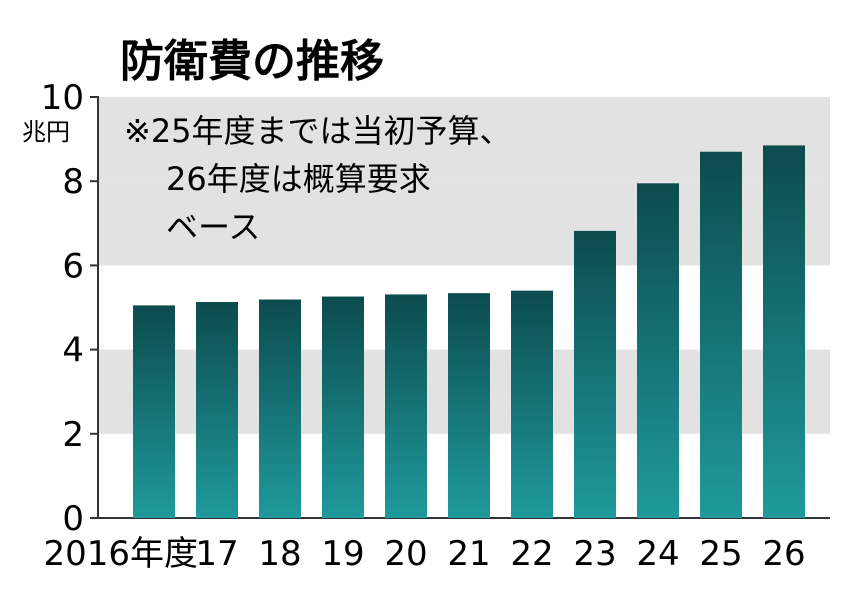  Describe the element at coordinates (594, 554) in the screenshot. I see `x-tick-label: 23` at that location.